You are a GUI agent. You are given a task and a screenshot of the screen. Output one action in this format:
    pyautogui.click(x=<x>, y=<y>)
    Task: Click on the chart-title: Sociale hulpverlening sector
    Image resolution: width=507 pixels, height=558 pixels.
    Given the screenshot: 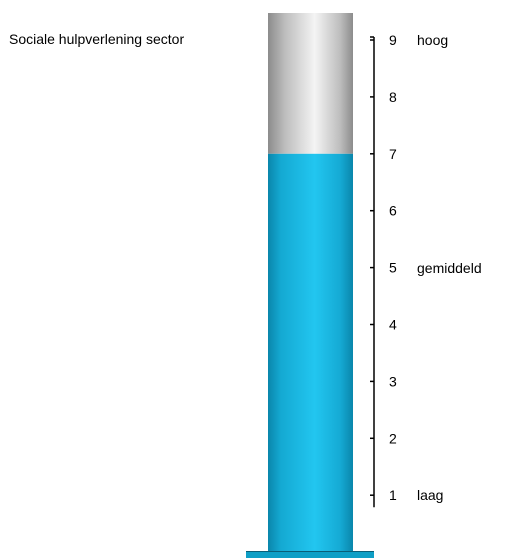 What is the action you would take?
    pyautogui.click(x=97, y=39)
    